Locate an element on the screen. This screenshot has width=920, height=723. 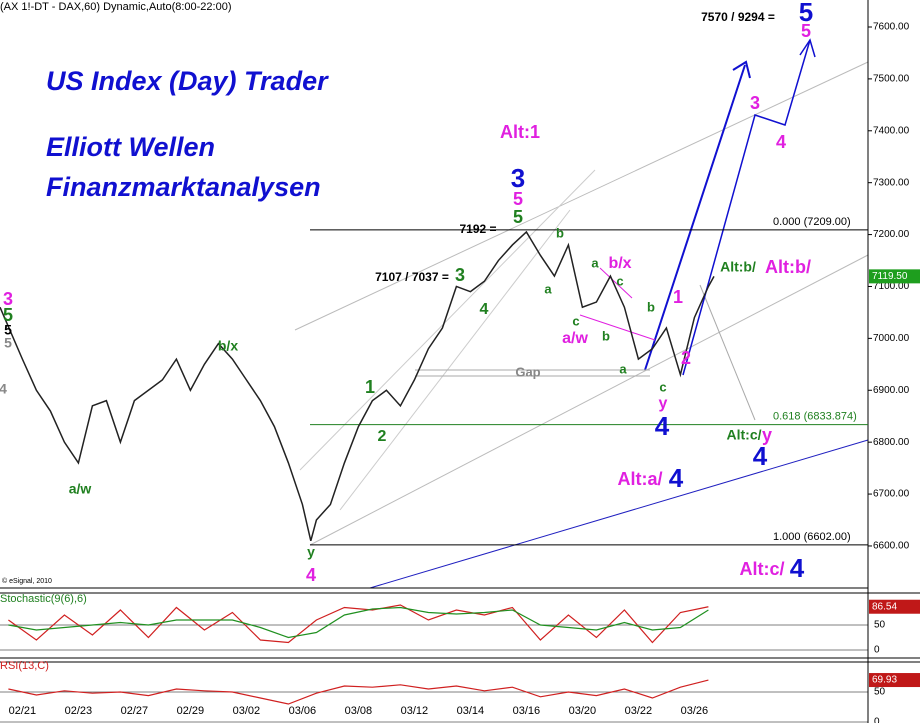
wave-label: Gap is located at coordinates (527, 371).